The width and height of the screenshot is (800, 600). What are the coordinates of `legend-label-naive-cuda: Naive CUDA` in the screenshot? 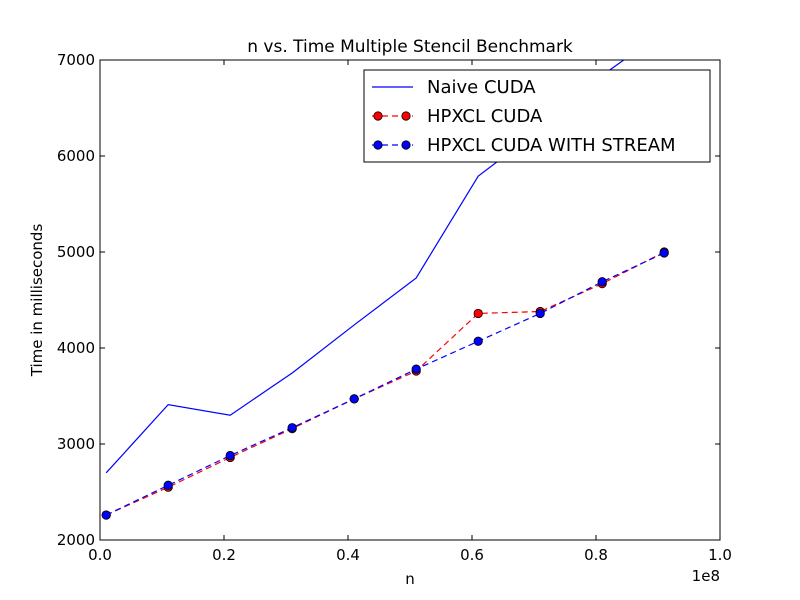 It's located at (481, 87).